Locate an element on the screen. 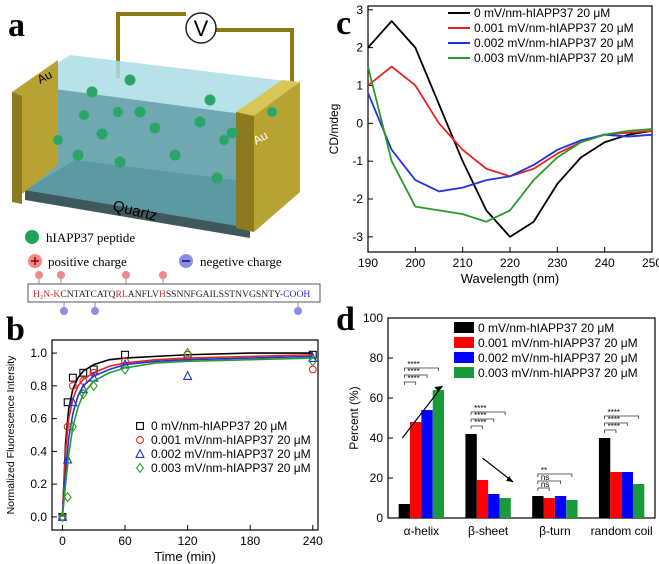 This screenshot has height=564, width=659. sequence-part: H₂N-K is located at coordinates (46, 294).